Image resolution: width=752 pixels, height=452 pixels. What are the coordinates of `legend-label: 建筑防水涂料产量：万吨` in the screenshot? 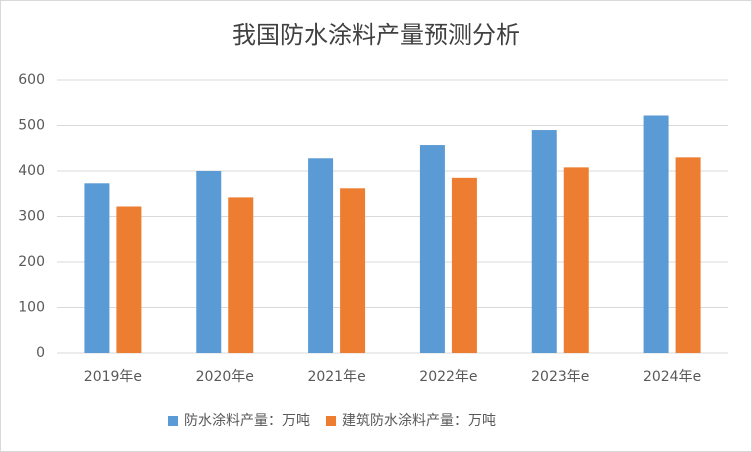 It's located at (419, 421).